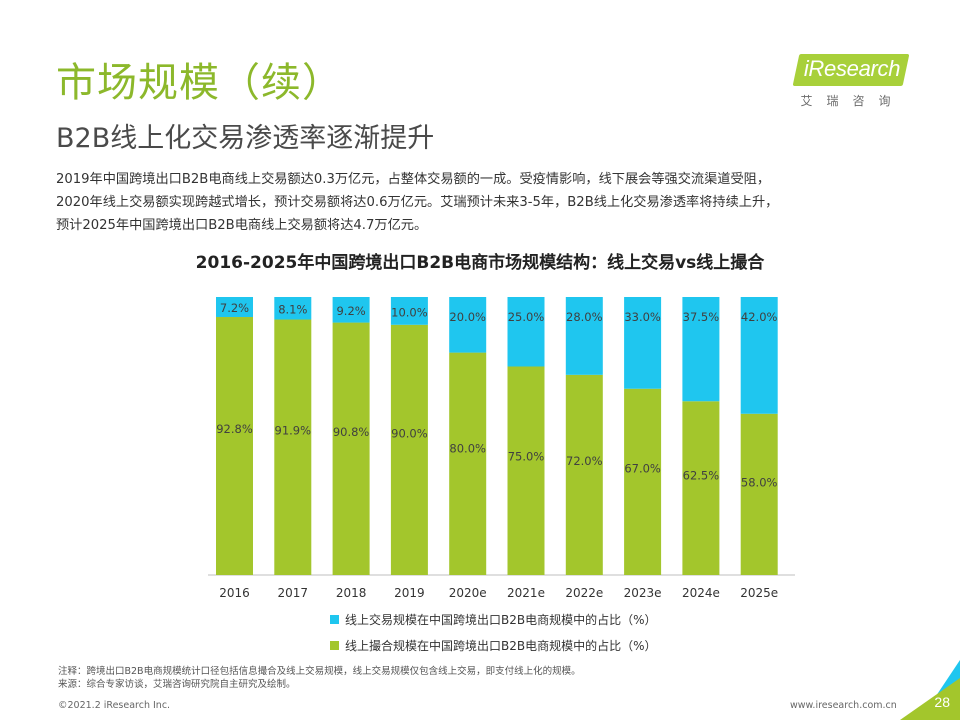  What do you see at coordinates (584, 461) in the screenshot?
I see `data-label-online-matching: 72.0%` at bounding box center [584, 461].